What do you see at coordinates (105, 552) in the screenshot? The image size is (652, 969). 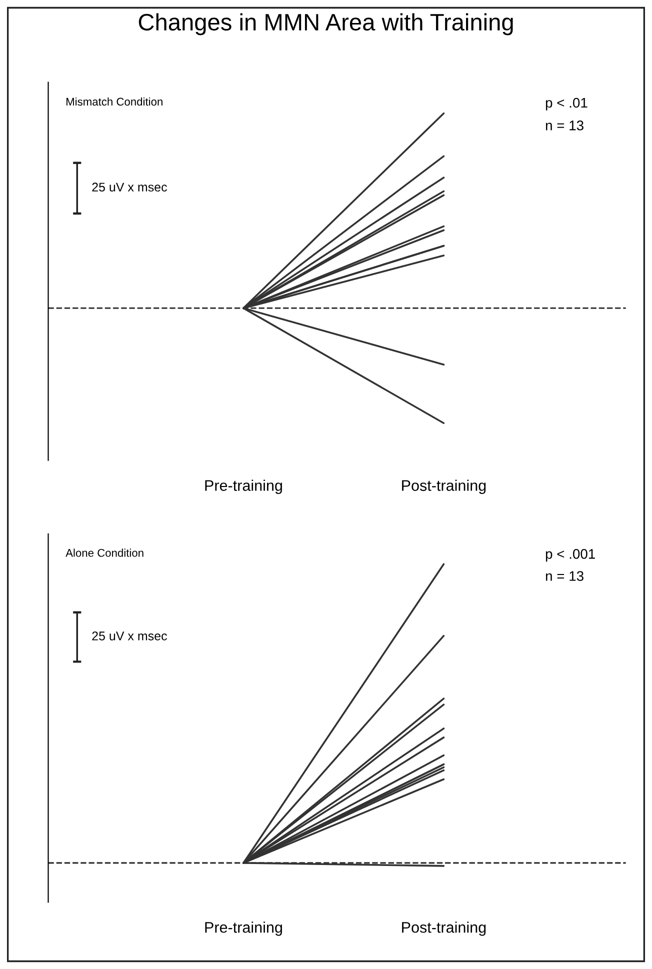 I see `text: Alone Condition` at bounding box center [105, 552].